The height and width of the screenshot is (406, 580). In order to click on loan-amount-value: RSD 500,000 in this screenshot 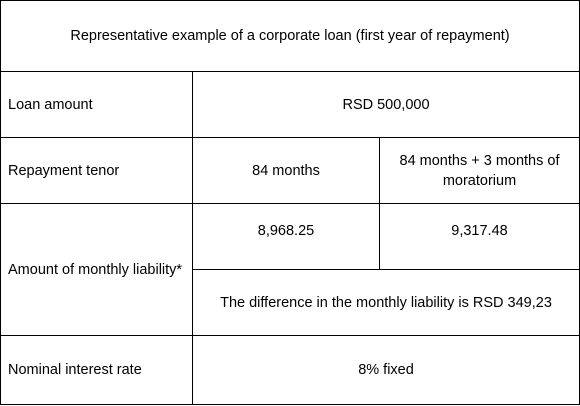, I will do `click(386, 104)`.